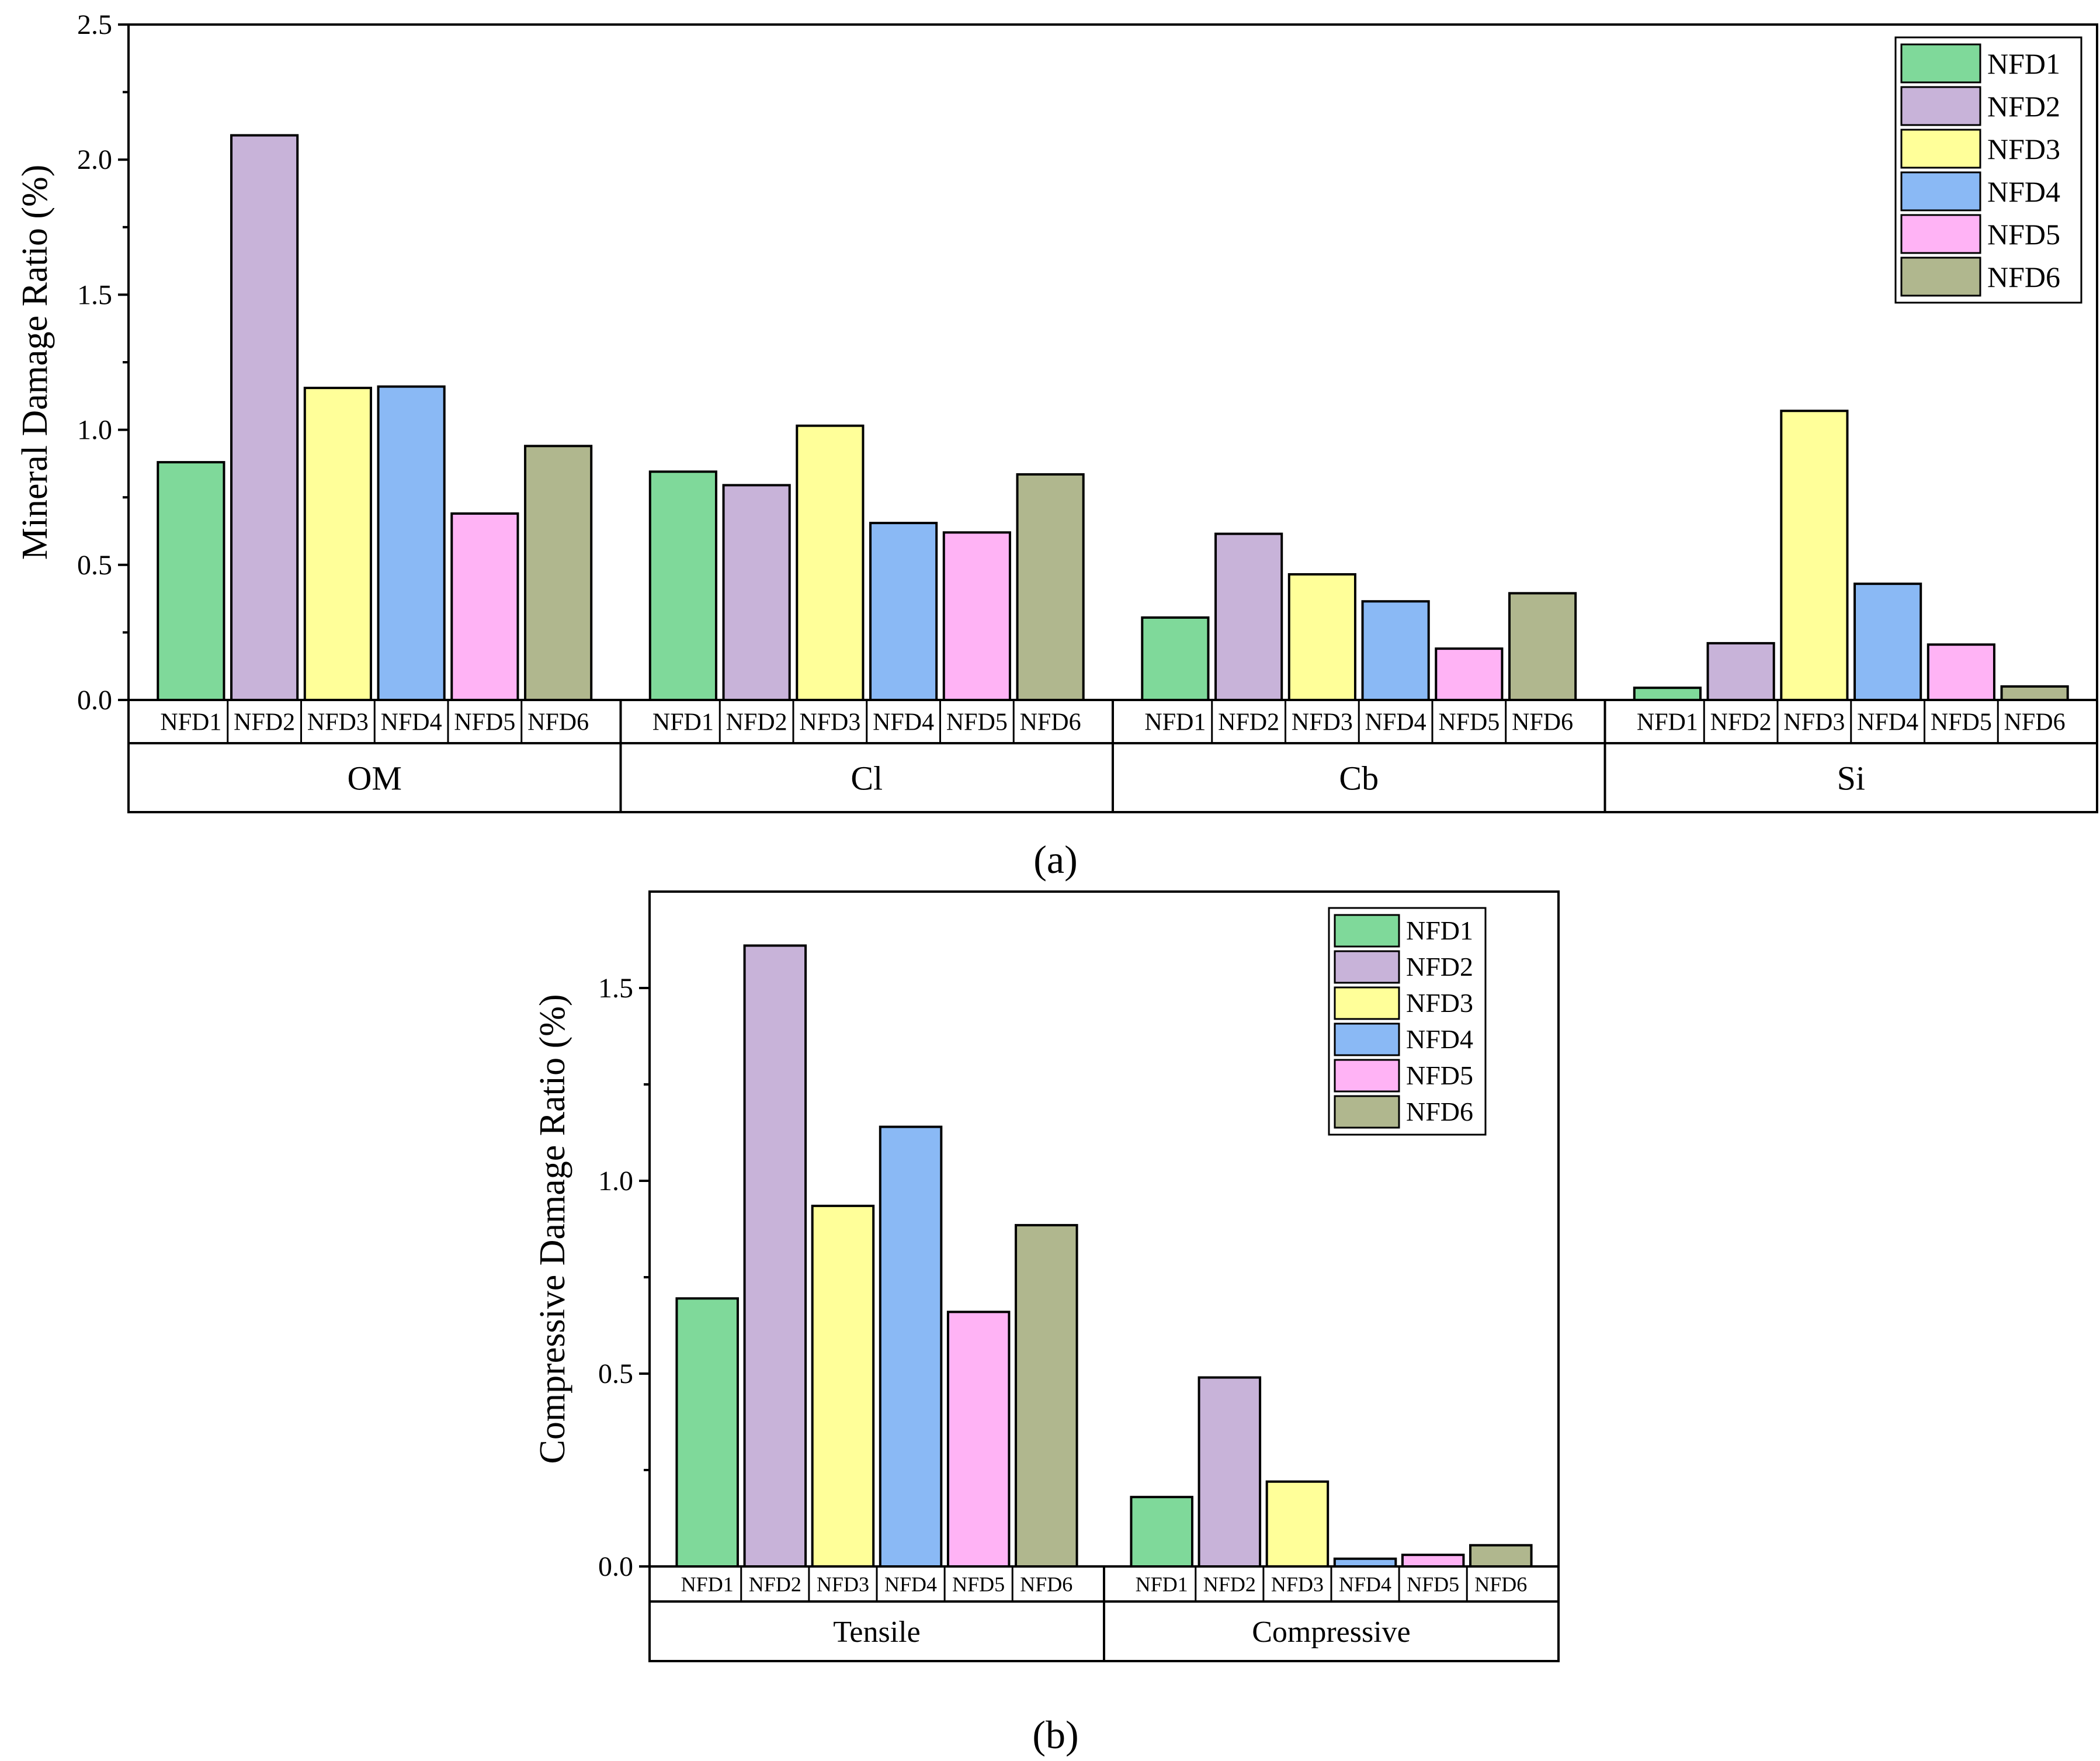  Describe the element at coordinates (264, 418) in the screenshot. I see `bar-om-nfd2` at that location.